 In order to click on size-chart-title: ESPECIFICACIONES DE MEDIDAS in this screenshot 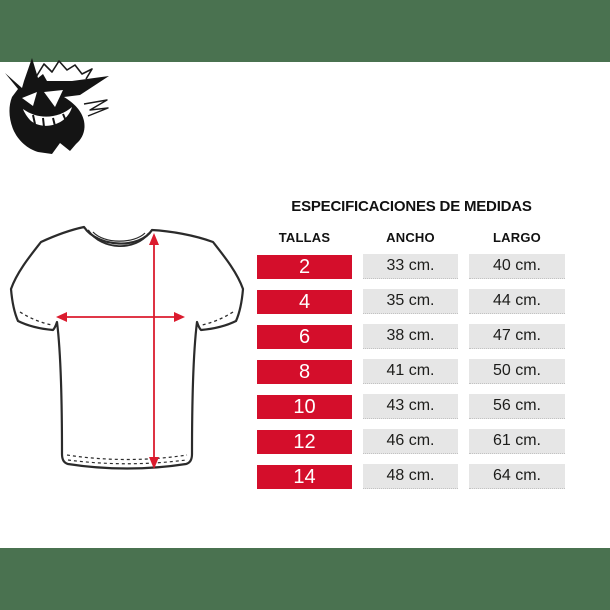, I will do `click(411, 206)`.